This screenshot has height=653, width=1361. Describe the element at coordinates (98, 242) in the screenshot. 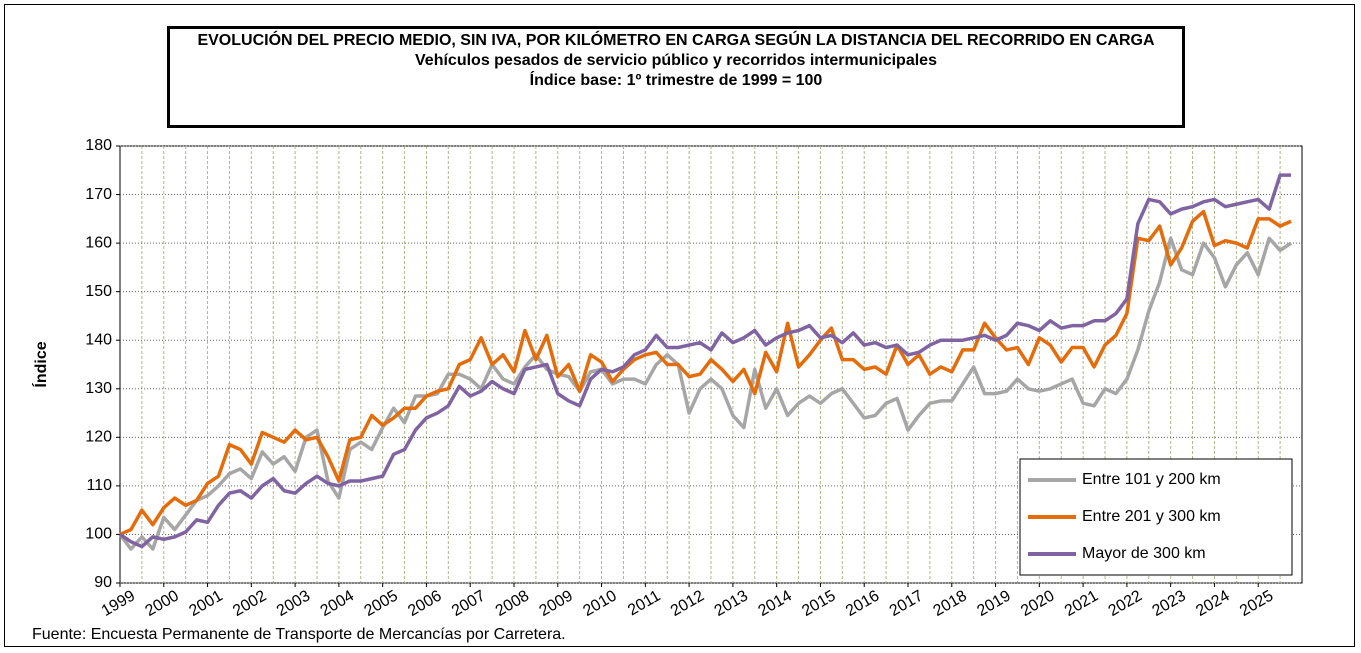

I see `y-tick-label: 160` at that location.